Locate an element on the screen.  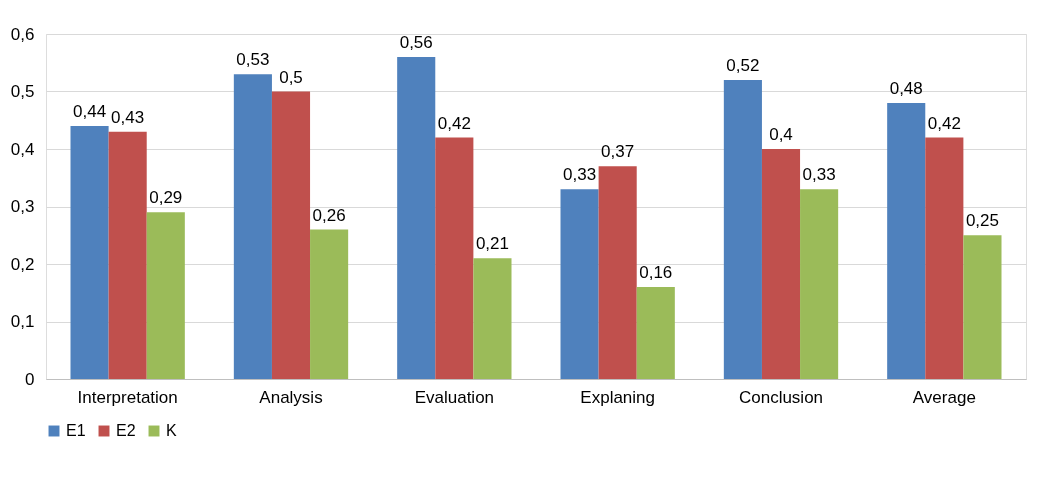
x-tick-label: Average is located at coordinates (944, 397).